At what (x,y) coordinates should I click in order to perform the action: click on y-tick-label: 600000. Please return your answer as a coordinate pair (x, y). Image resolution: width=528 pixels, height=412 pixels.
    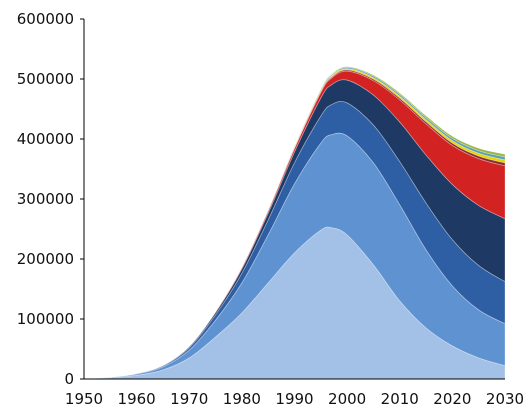
    Looking at the image, I should click on (45, 19).